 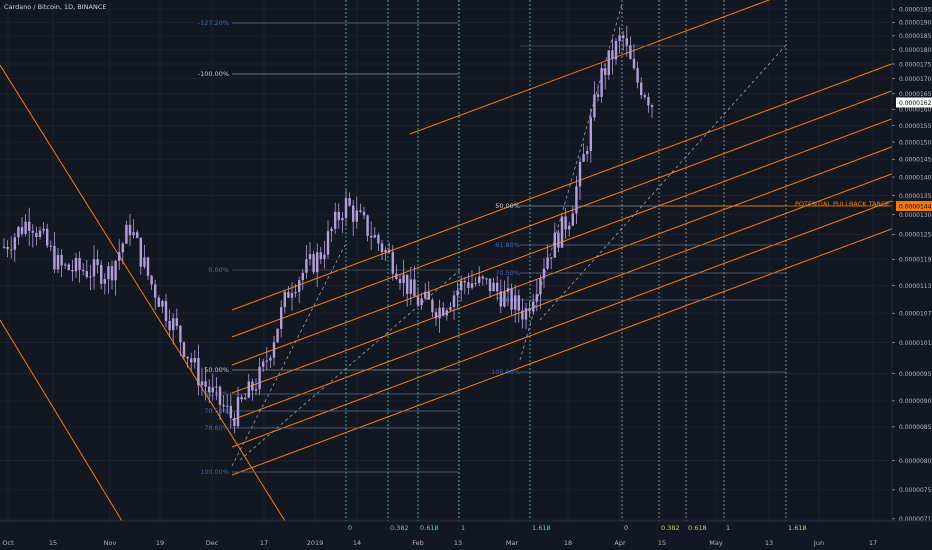 What do you see at coordinates (350, 528) in the screenshot?
I see `time-fib-label: 0` at bounding box center [350, 528].